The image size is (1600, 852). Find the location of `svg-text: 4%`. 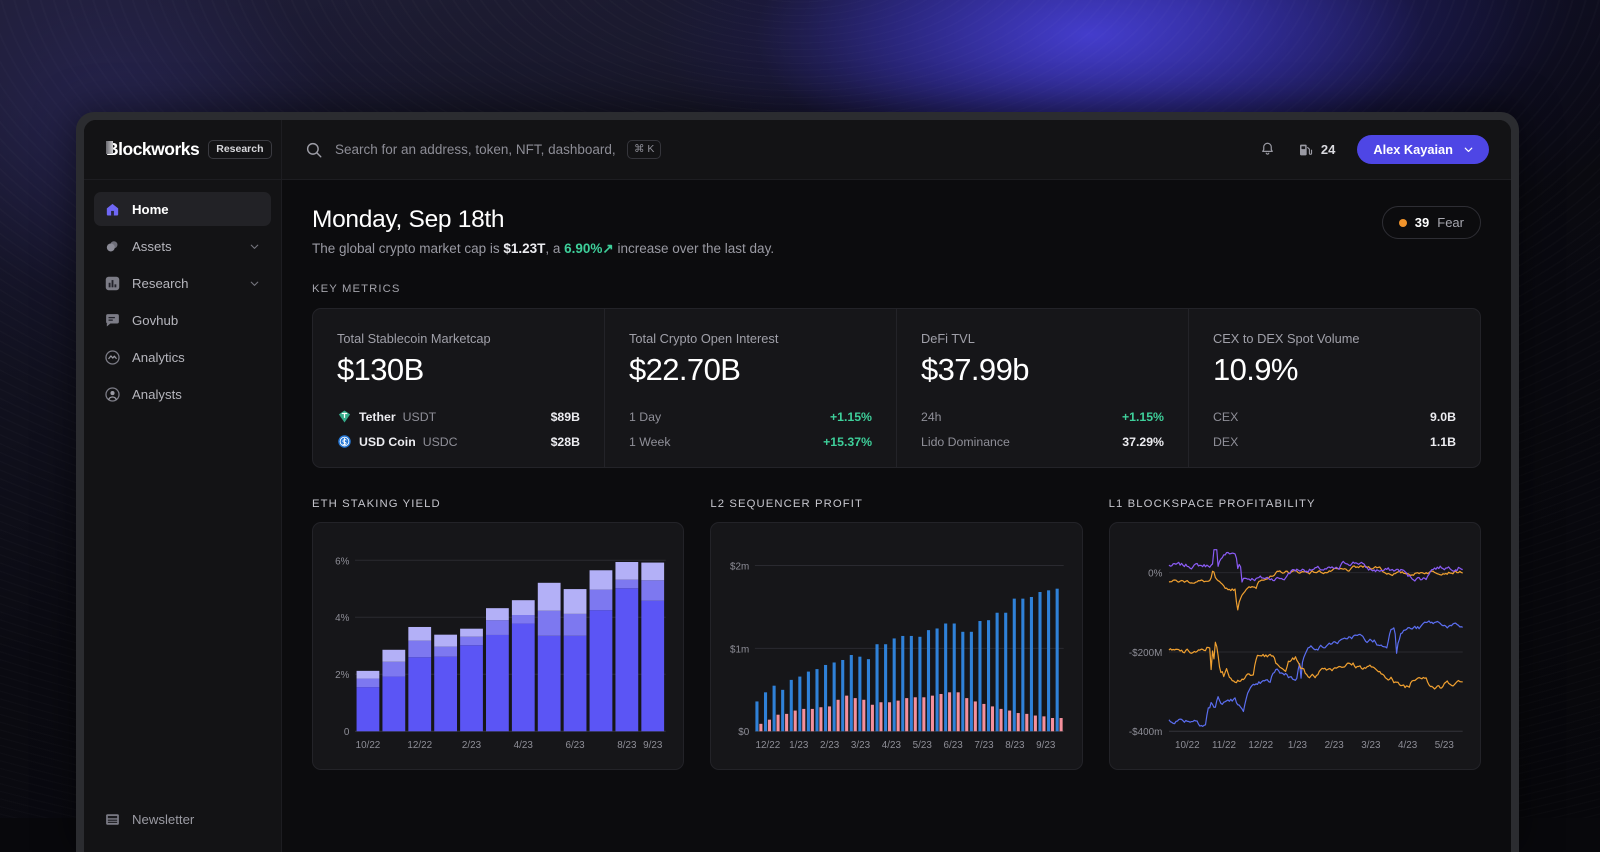

svg-text: 4% is located at coordinates (342, 618).